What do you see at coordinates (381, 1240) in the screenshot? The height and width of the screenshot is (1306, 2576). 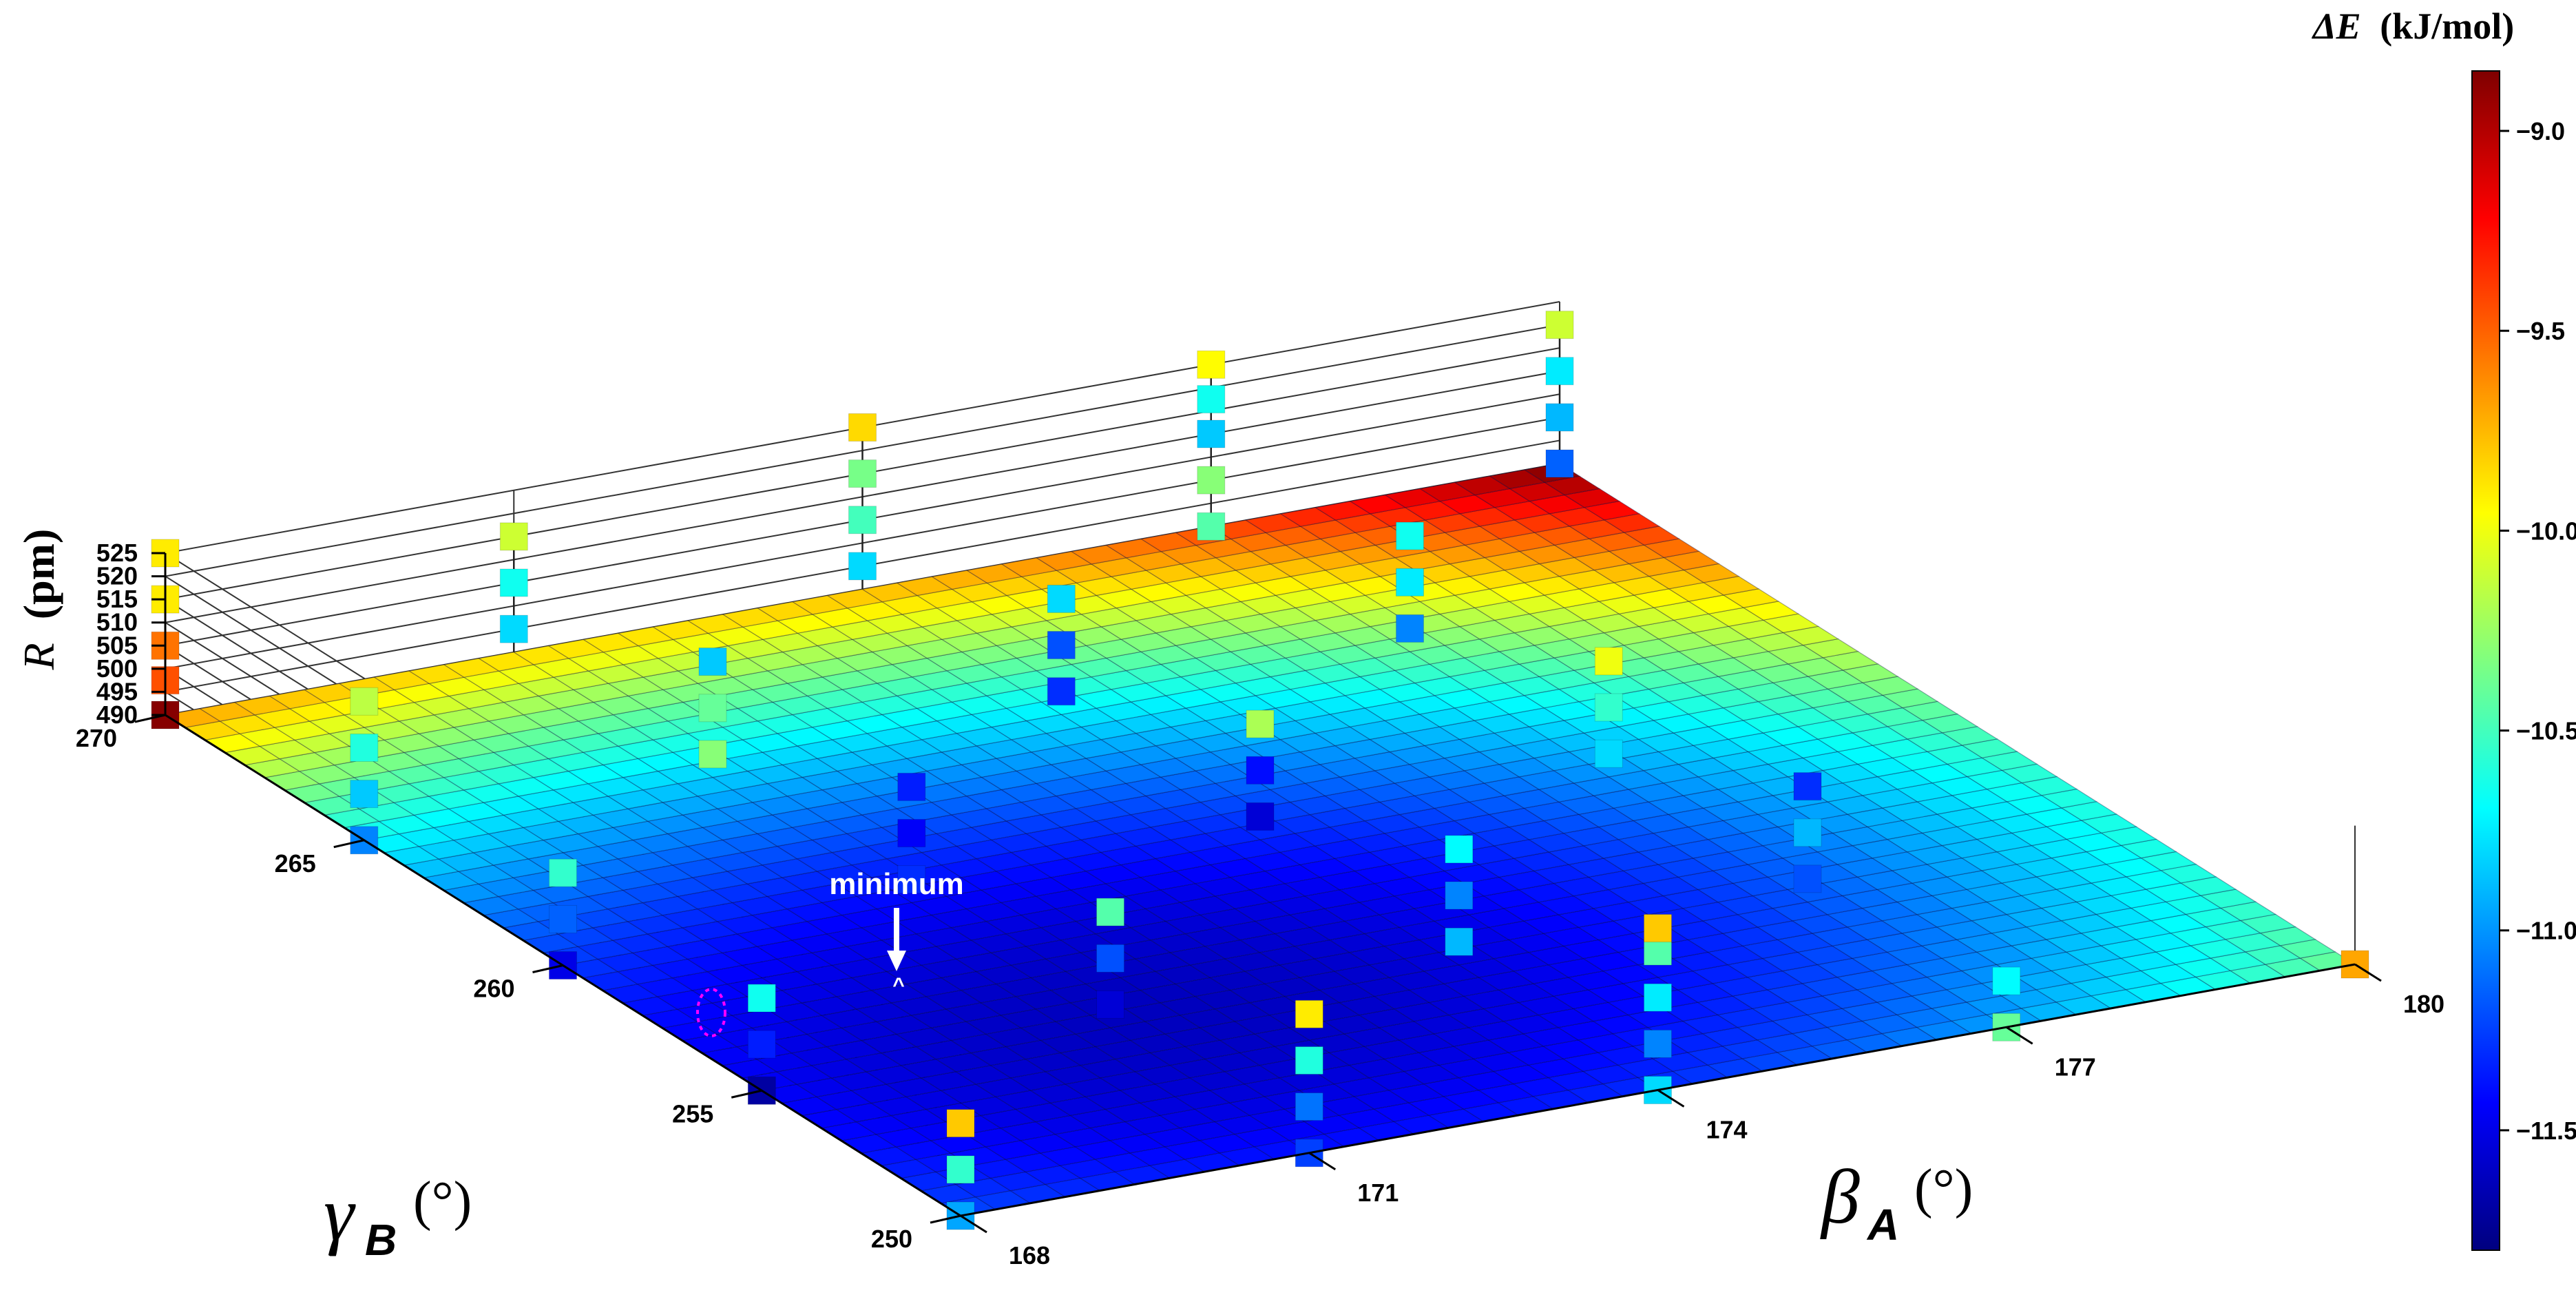 I see `y-axis-subscript: B` at bounding box center [381, 1240].